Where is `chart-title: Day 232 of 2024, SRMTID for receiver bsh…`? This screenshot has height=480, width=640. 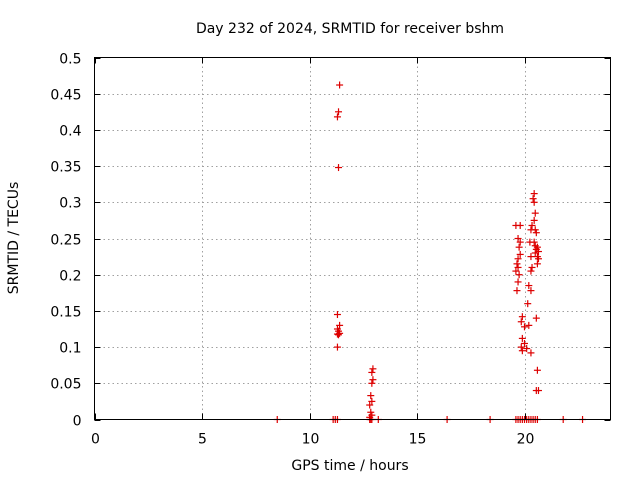
chart-title: Day 232 of 2024, SRMTID for receiver bsh… is located at coordinates (350, 29).